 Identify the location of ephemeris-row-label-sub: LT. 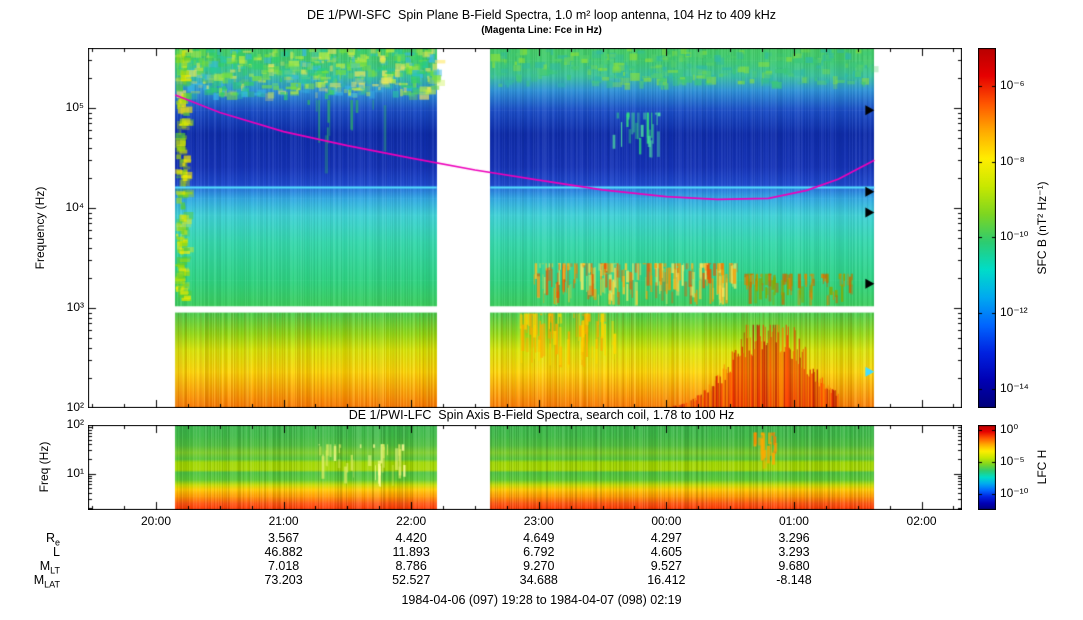
(55, 570).